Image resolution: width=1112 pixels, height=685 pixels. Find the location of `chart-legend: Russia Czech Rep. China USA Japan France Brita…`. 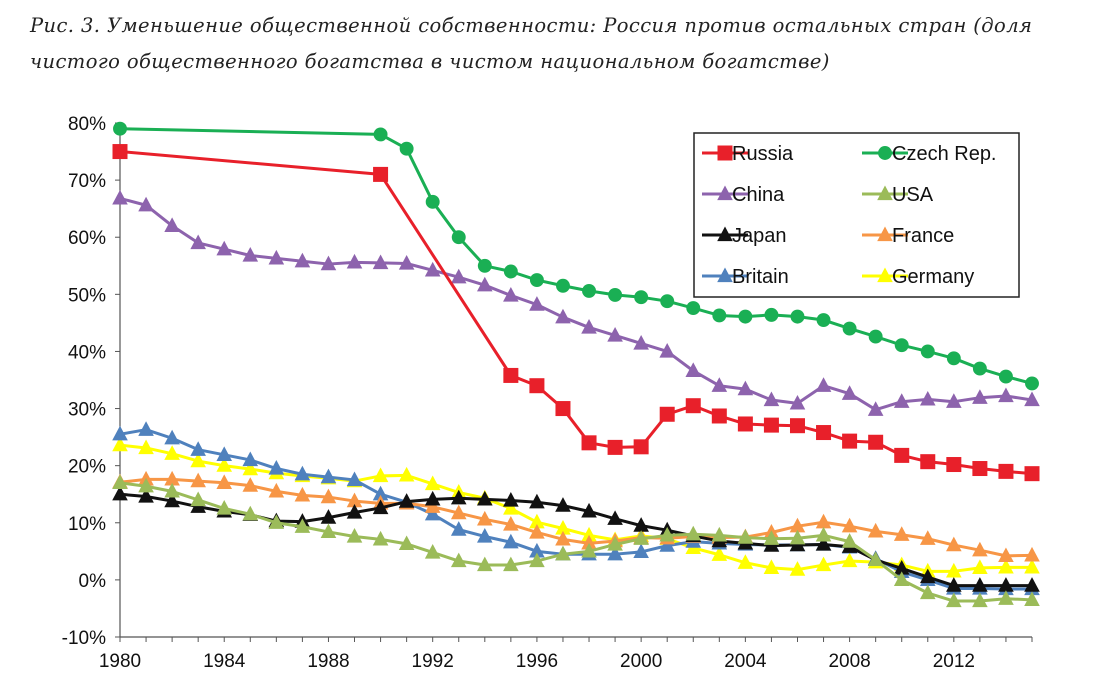

chart-legend: Russia Czech Rep. China USA Japan France Brita… is located at coordinates (856, 215).